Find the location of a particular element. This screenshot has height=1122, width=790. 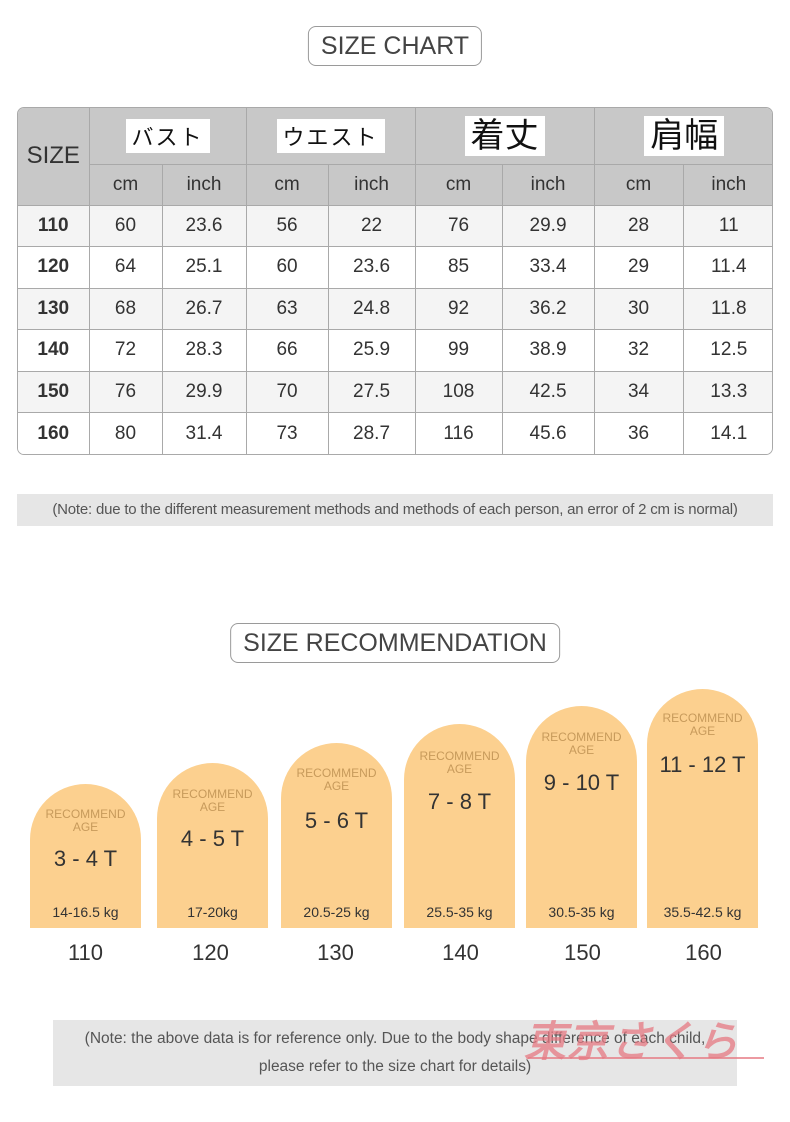

recommend-age: 7 - 8 T is located at coordinates (459, 801).